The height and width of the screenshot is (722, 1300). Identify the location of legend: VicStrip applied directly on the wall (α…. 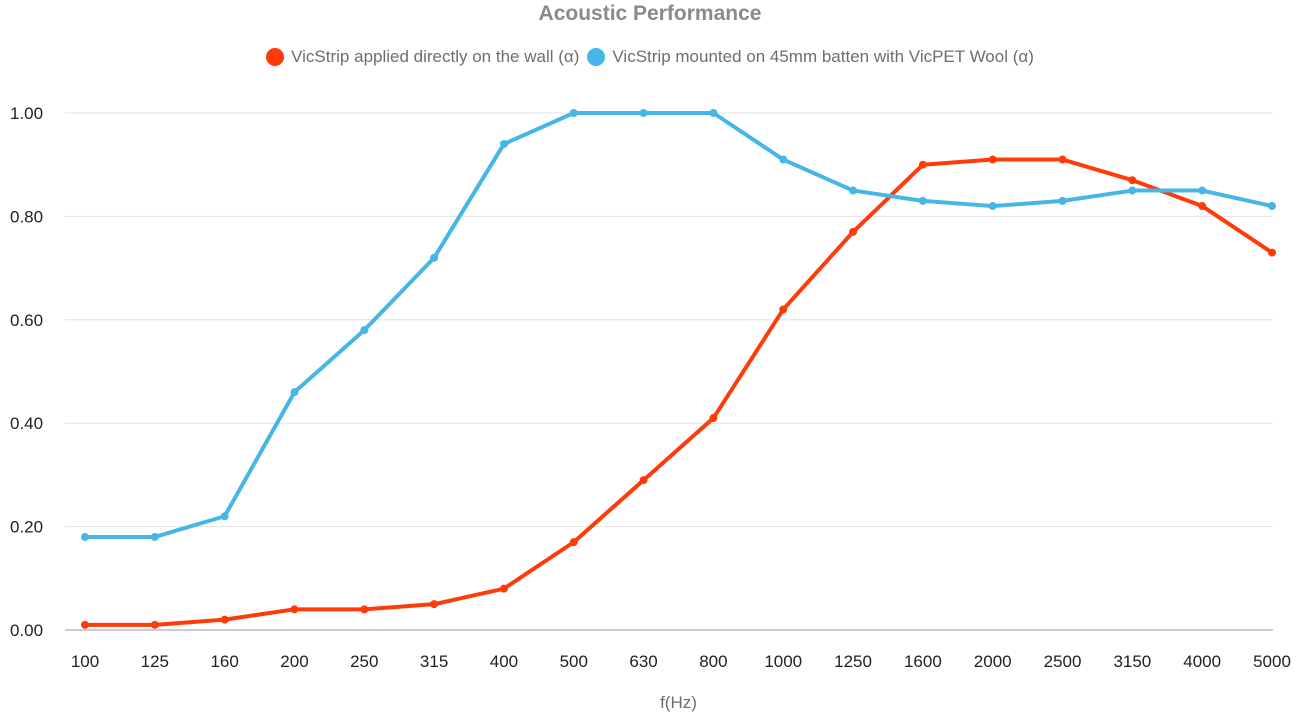
(650, 57).